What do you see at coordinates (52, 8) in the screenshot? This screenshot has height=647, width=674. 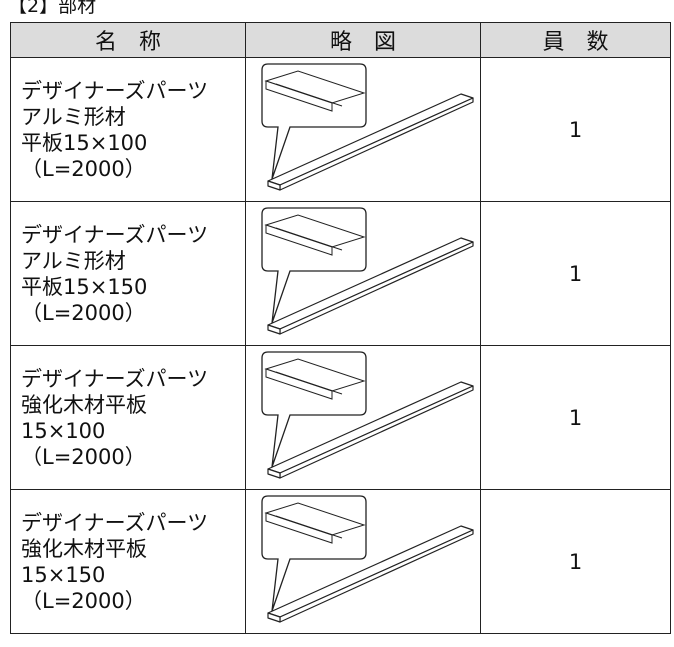 I see `section-label: 【2】部材` at bounding box center [52, 8].